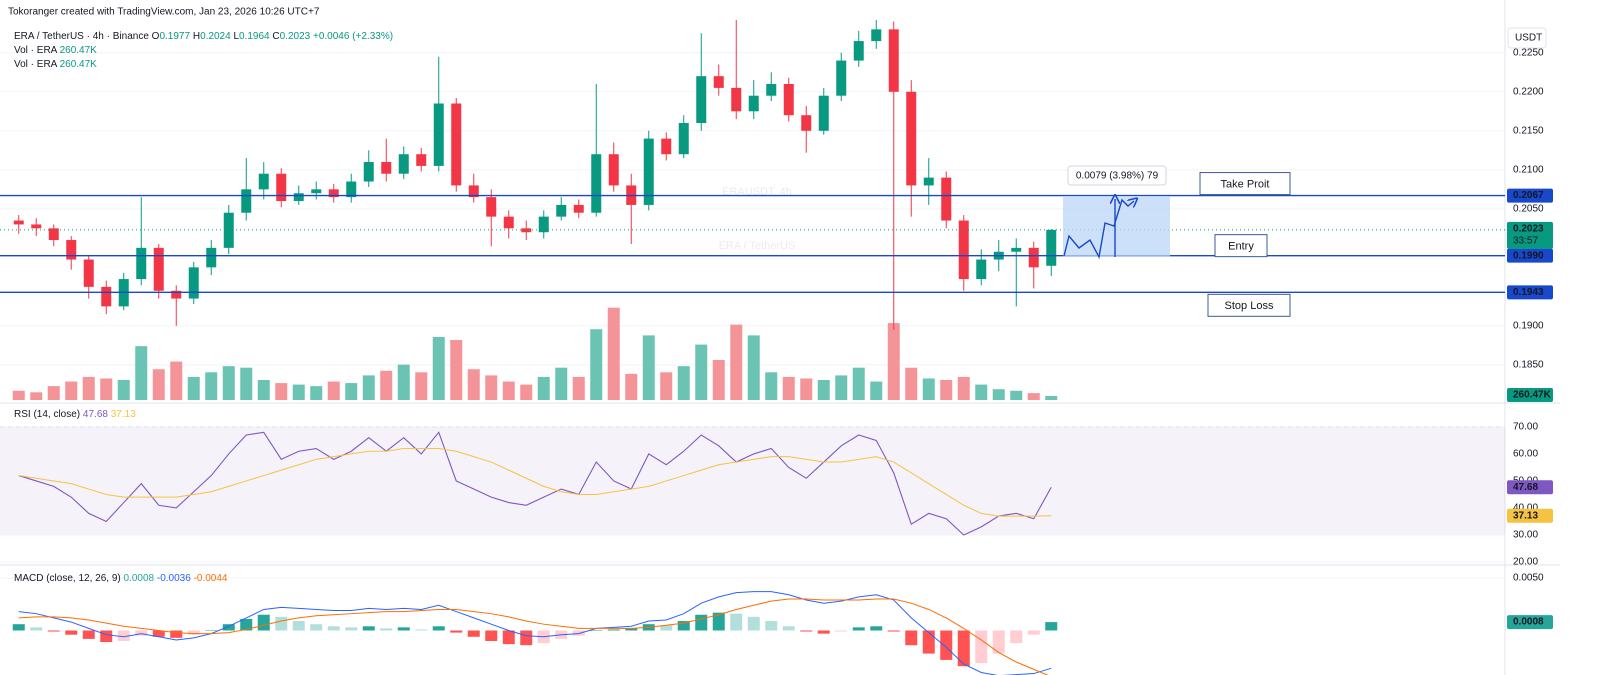  What do you see at coordinates (1532, 395) in the screenshot?
I see `volume-label: 260.47K` at bounding box center [1532, 395].